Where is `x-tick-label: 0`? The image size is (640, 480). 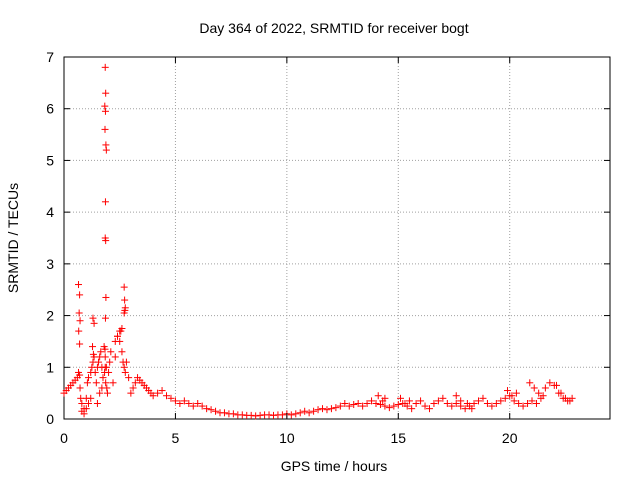
x-tick-label: 0 is located at coordinates (64, 438).